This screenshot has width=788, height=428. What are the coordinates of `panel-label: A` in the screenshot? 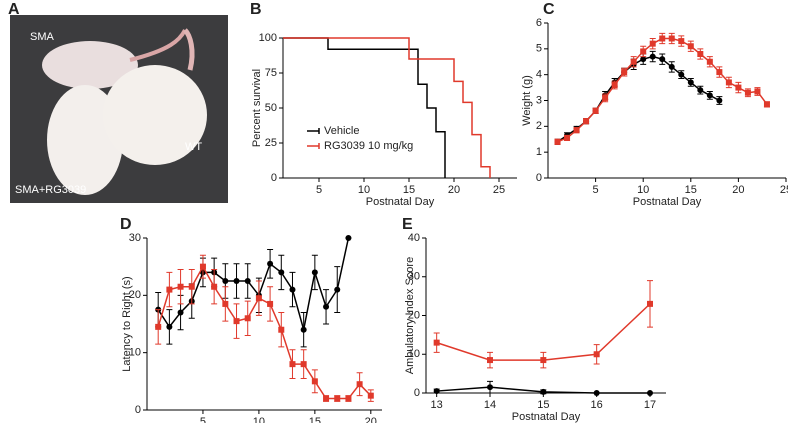 It's located at (14, 9).